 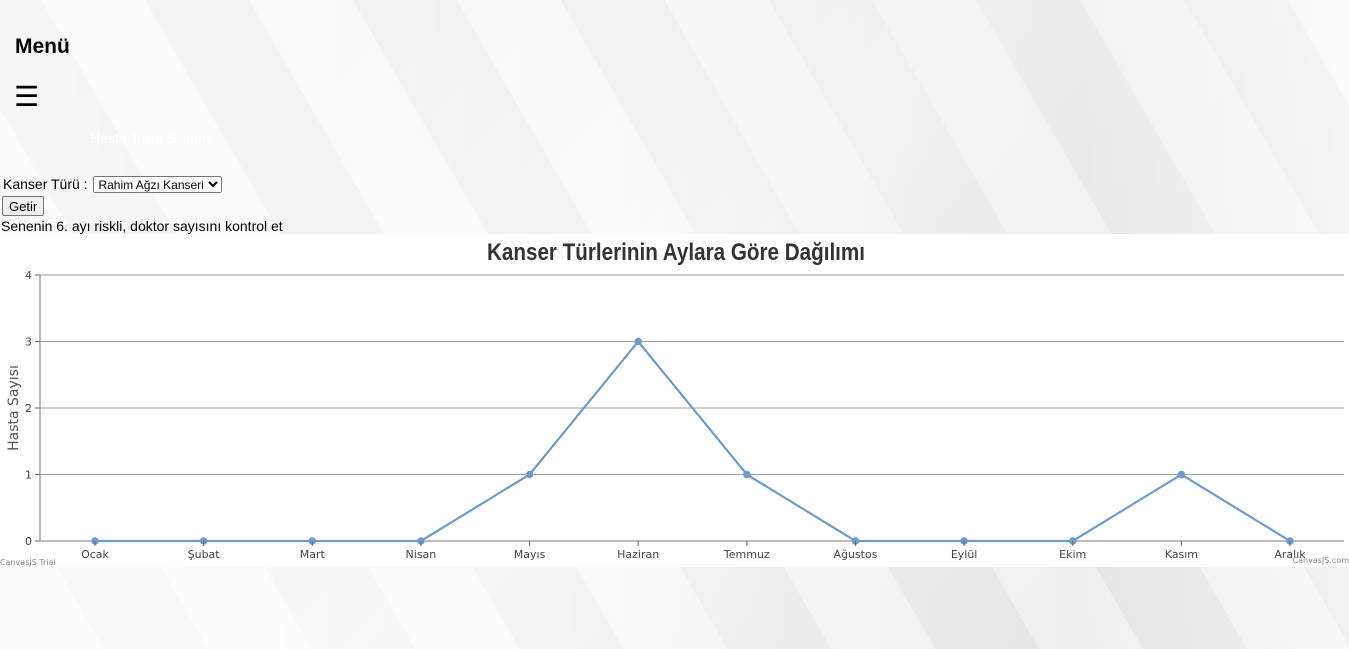 What do you see at coordinates (855, 554) in the screenshot?
I see `x-tick-label: Ağustos` at bounding box center [855, 554].